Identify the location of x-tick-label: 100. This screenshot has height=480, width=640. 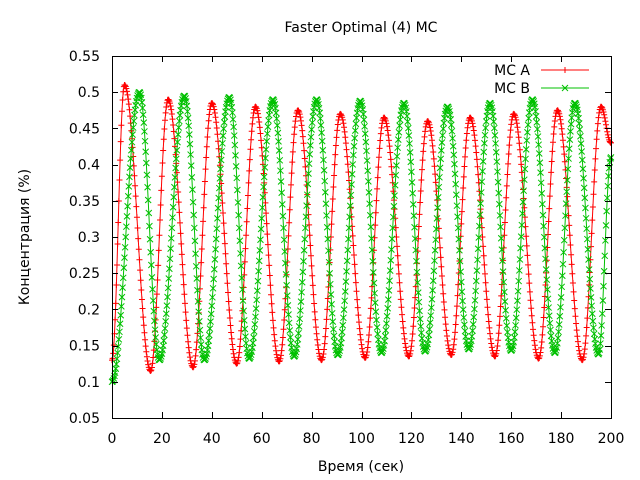
(361, 439).